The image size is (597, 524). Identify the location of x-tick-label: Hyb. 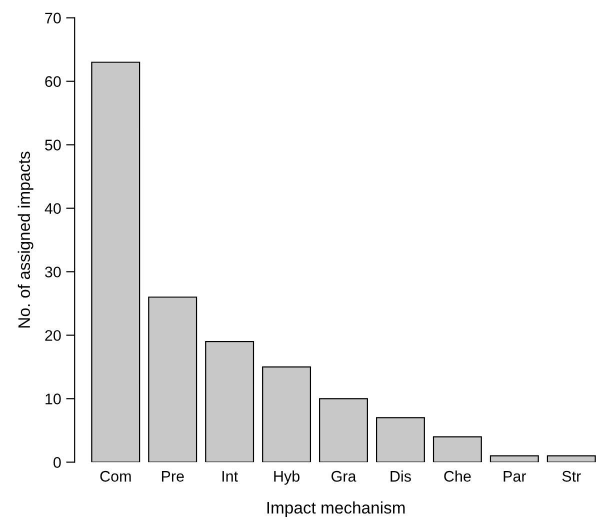
(287, 477).